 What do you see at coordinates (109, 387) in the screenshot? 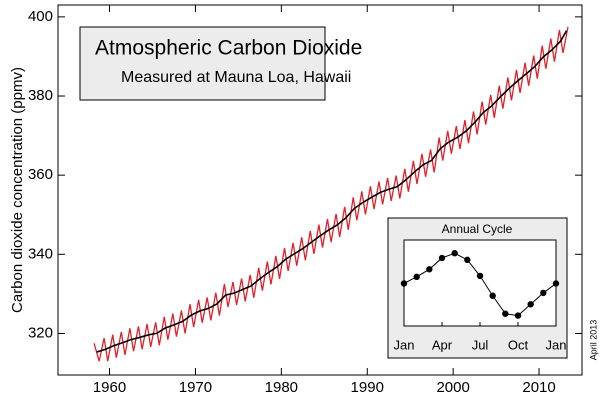
I see `x-tick-label: 1960` at bounding box center [109, 387].